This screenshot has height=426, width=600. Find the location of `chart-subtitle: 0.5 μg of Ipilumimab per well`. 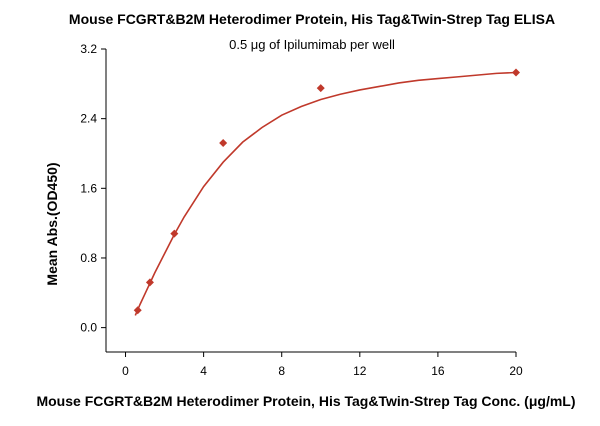

chart-subtitle: 0.5 μg of Ipilumimab per well is located at coordinates (312, 44).